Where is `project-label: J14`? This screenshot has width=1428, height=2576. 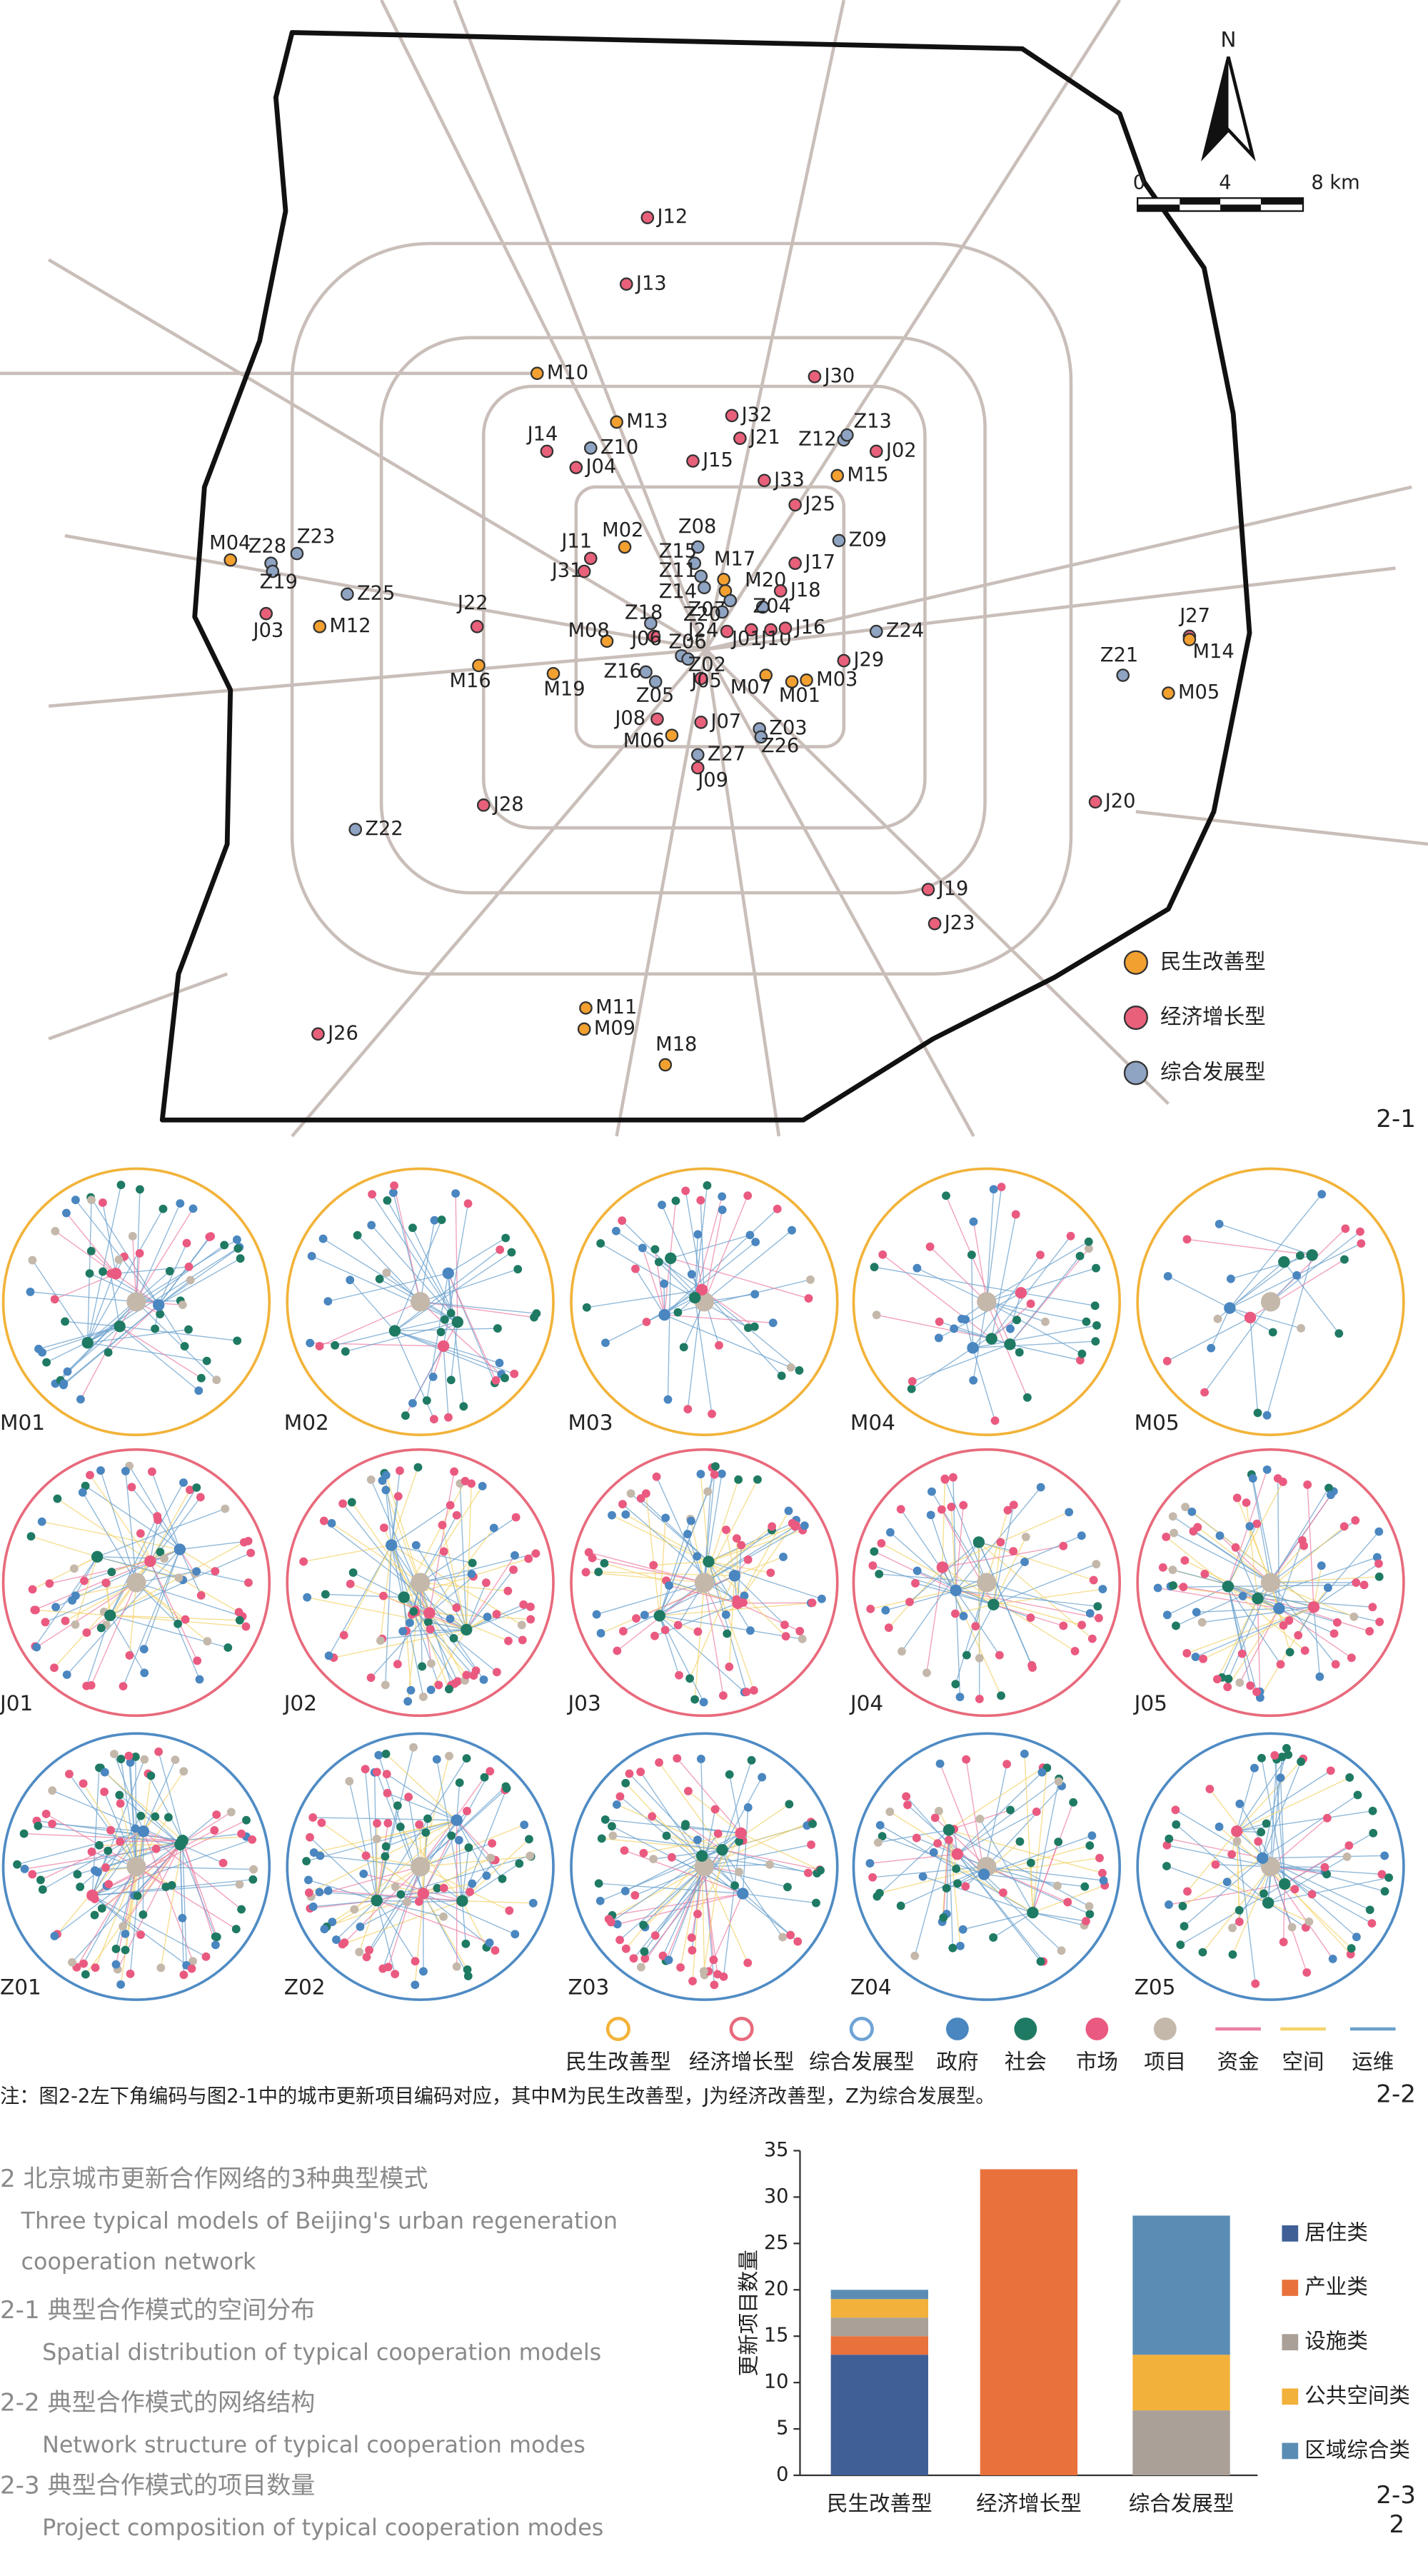
project-label: J14 is located at coordinates (542, 435).